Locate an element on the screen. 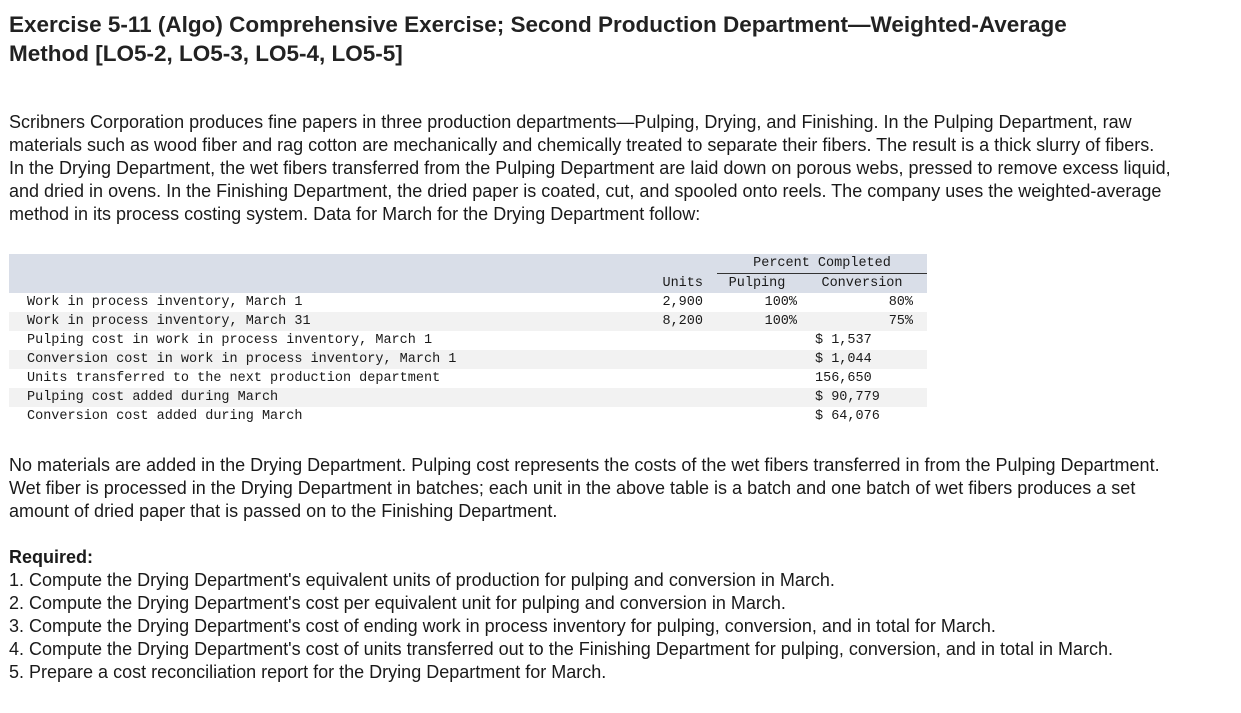 Image resolution: width=1241 pixels, height=713 pixels. header-row: Percent Completed is located at coordinates (468, 264).